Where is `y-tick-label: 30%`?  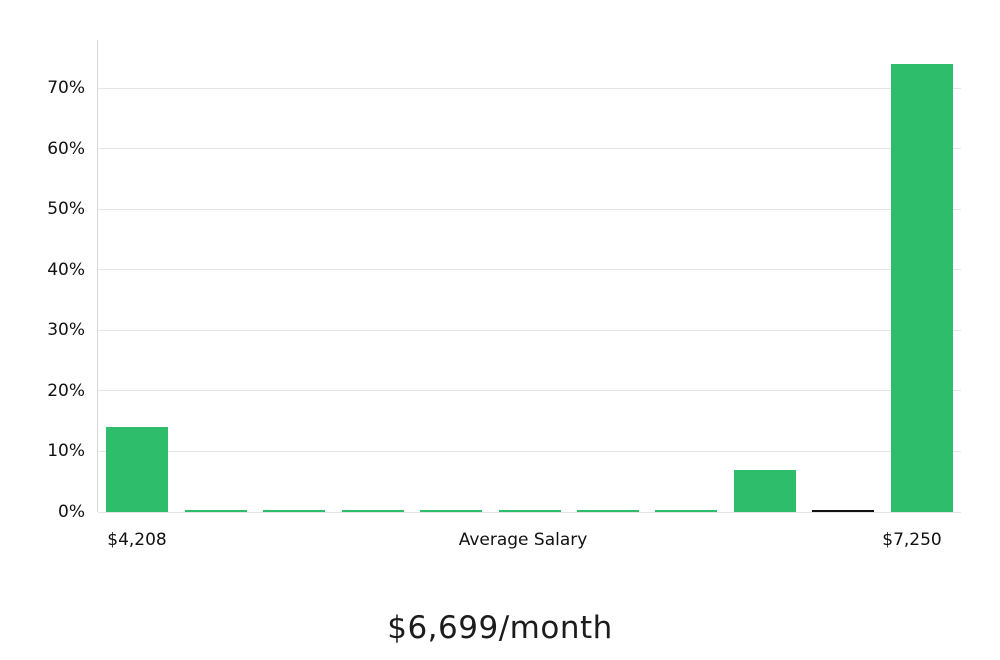
y-tick-label: 30% is located at coordinates (66, 330).